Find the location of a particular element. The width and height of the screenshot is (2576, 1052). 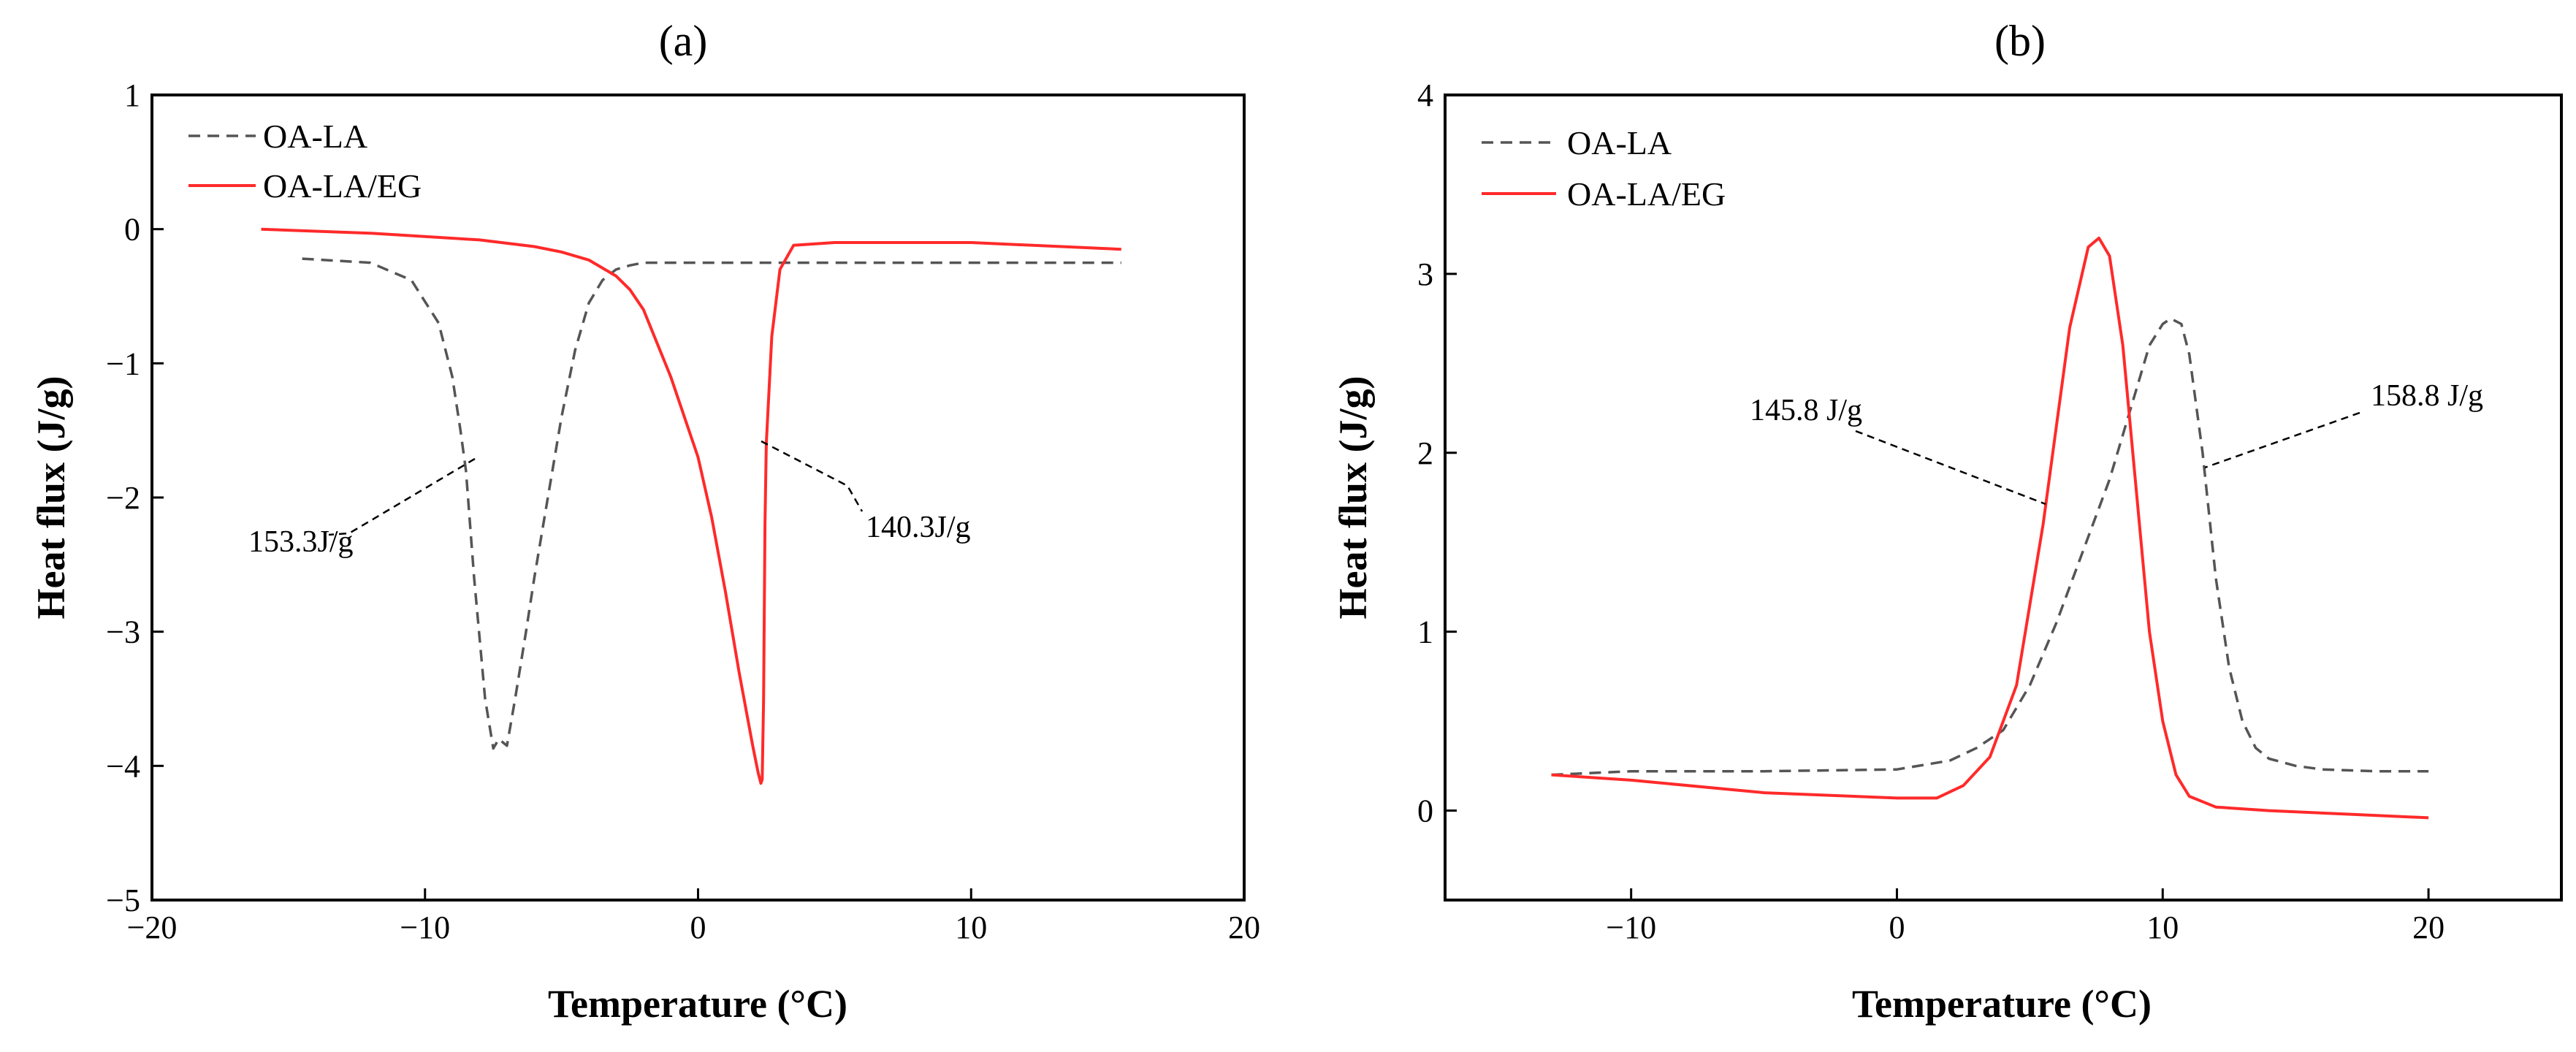

panel-b-y-tick-label: 3 is located at coordinates (1425, 274).